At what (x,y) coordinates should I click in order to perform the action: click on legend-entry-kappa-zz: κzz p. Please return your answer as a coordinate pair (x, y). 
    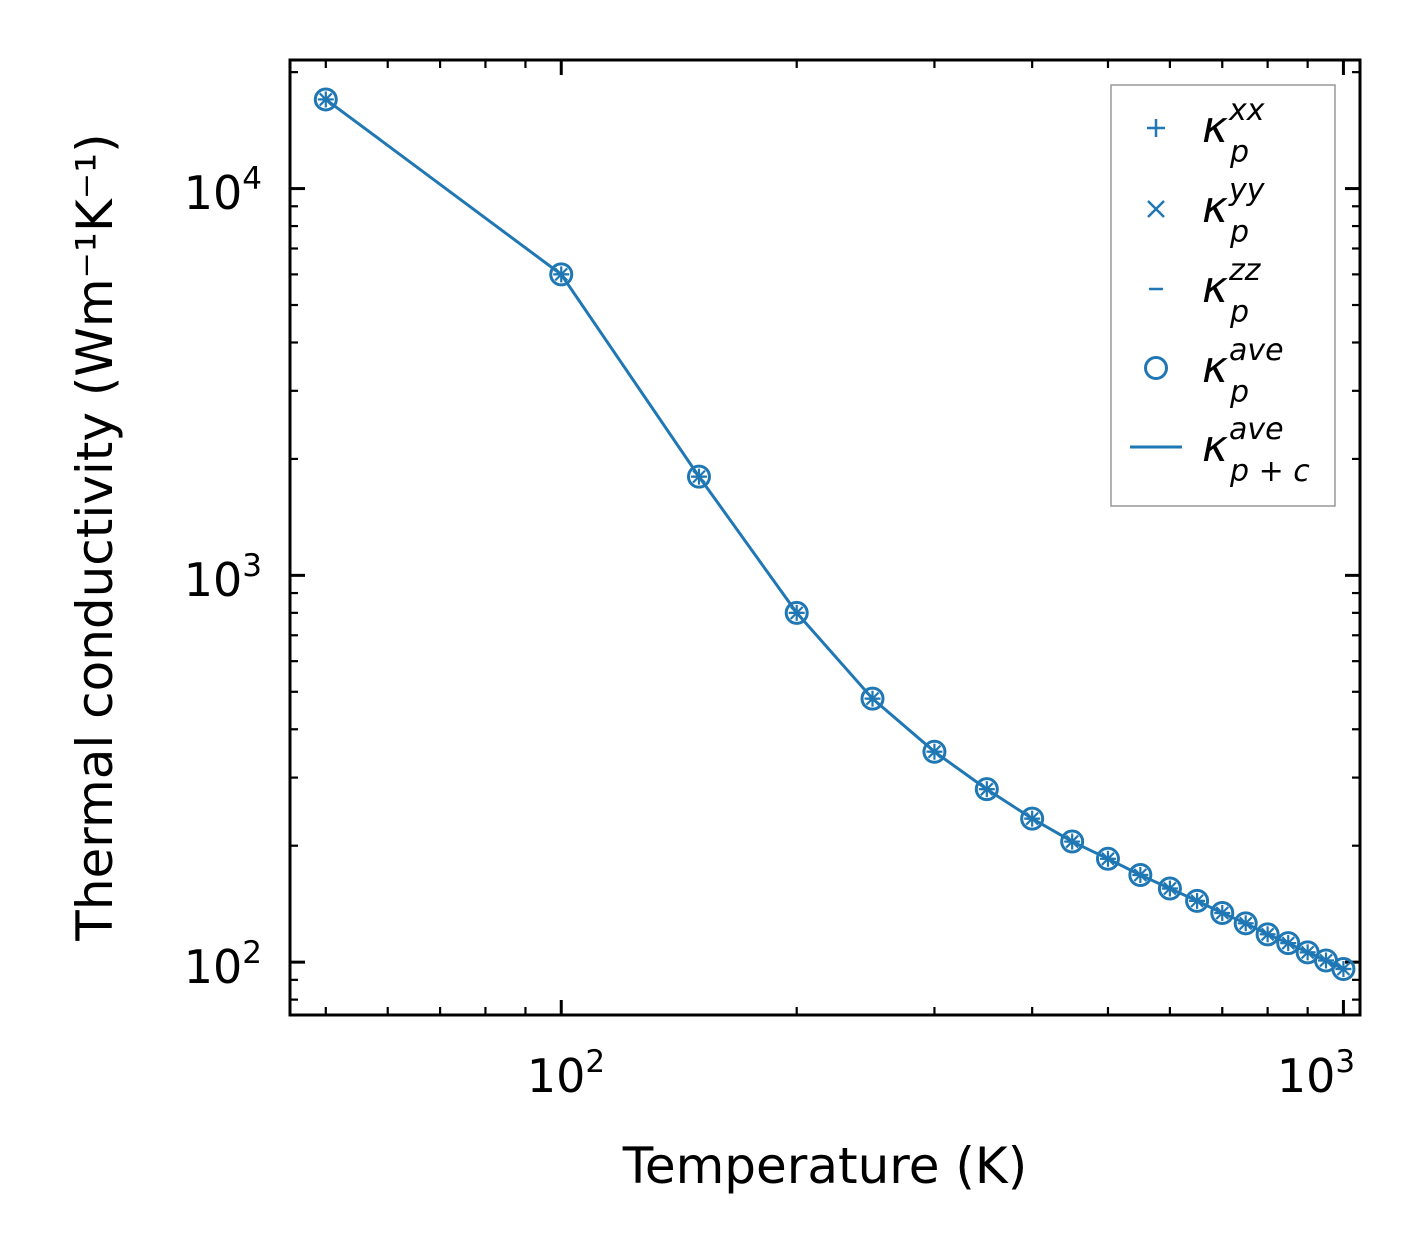
    Looking at the image, I should click on (1205, 291).